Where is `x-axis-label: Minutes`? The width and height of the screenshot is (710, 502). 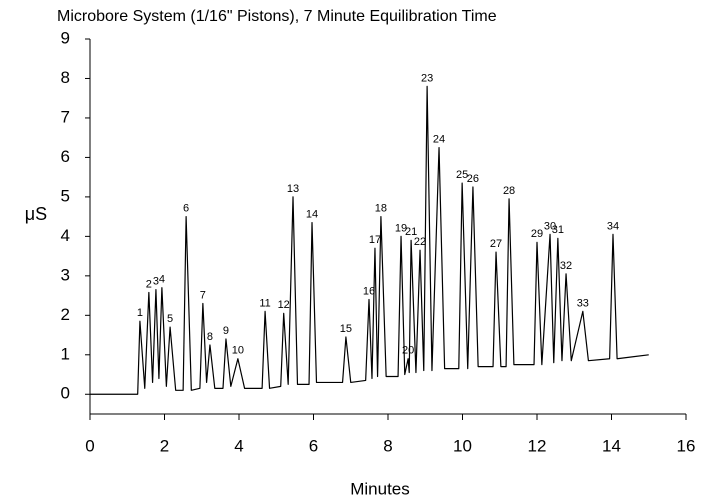
x-axis-label: Minutes is located at coordinates (380, 488).